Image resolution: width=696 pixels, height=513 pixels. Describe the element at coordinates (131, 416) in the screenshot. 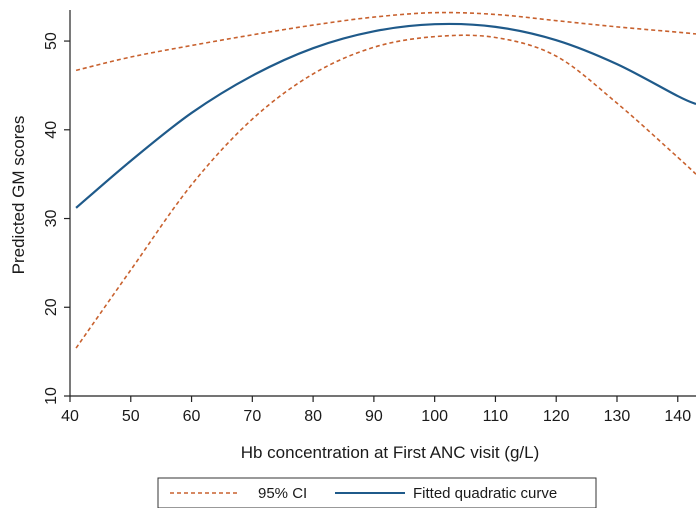

I see `x-tick-label: 50` at that location.